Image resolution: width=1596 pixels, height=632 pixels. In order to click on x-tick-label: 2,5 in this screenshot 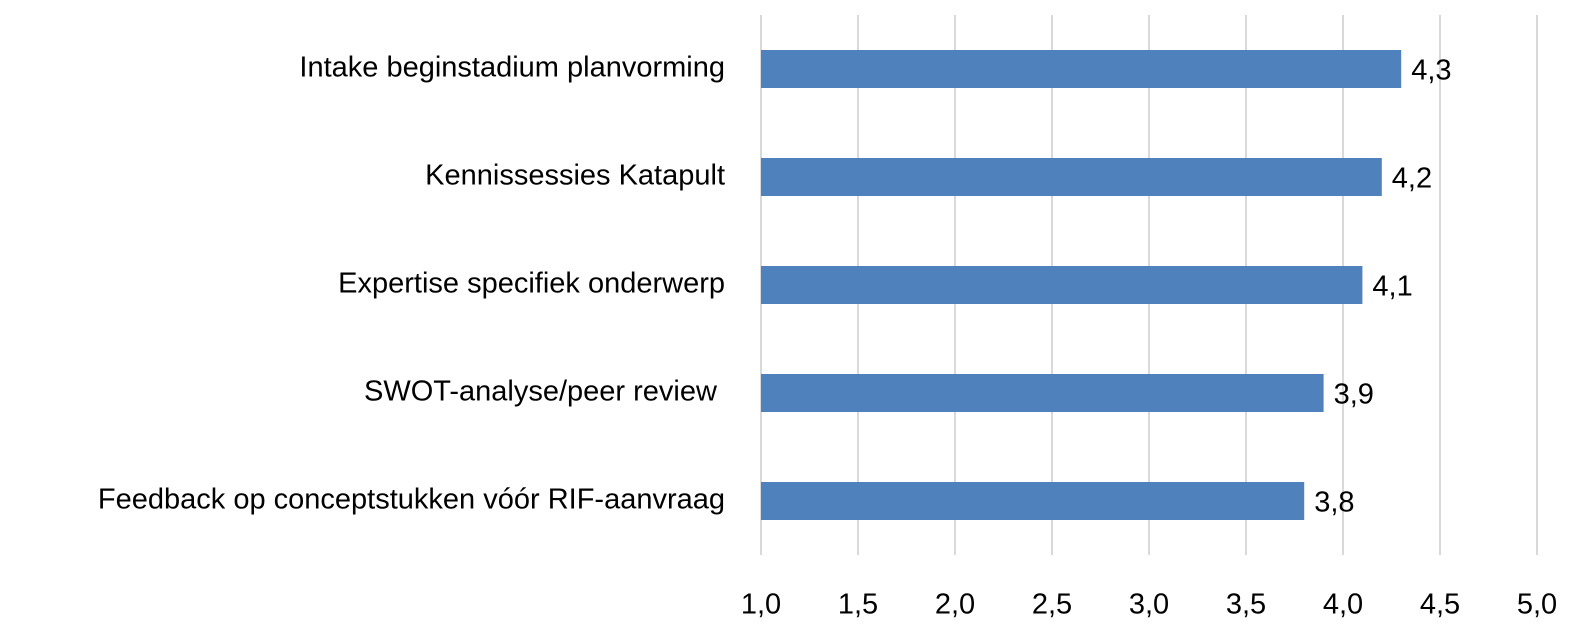, I will do `click(1052, 605)`.